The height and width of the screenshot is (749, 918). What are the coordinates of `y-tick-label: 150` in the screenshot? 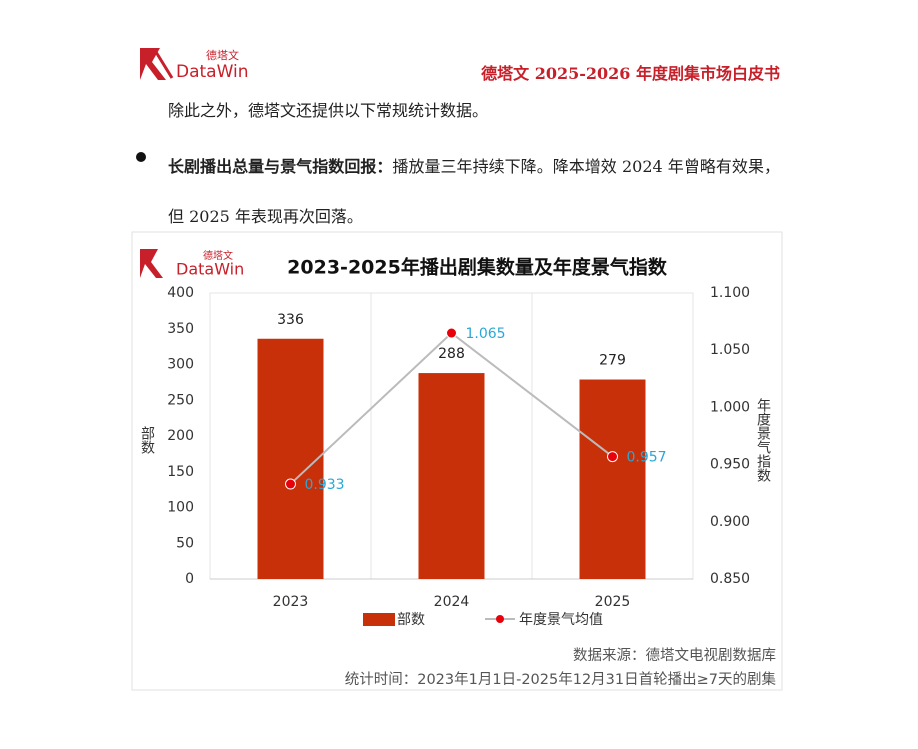 It's located at (180, 472).